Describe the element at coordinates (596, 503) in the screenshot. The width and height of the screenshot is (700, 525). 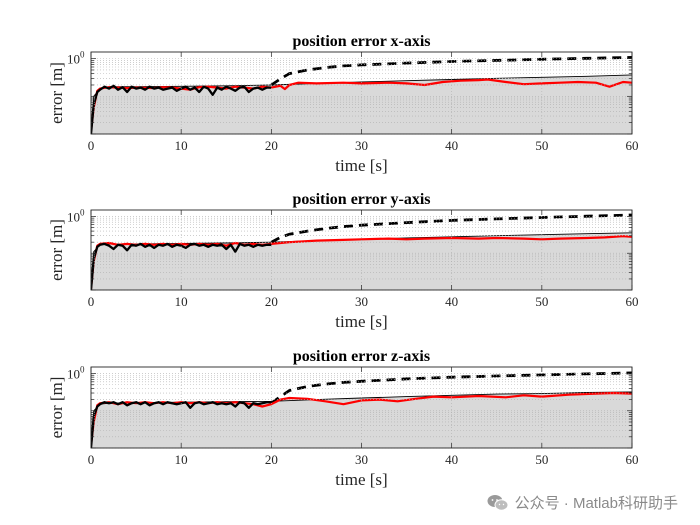
I see `watermark-text: 公众号 · Matlab科研助手` at that location.